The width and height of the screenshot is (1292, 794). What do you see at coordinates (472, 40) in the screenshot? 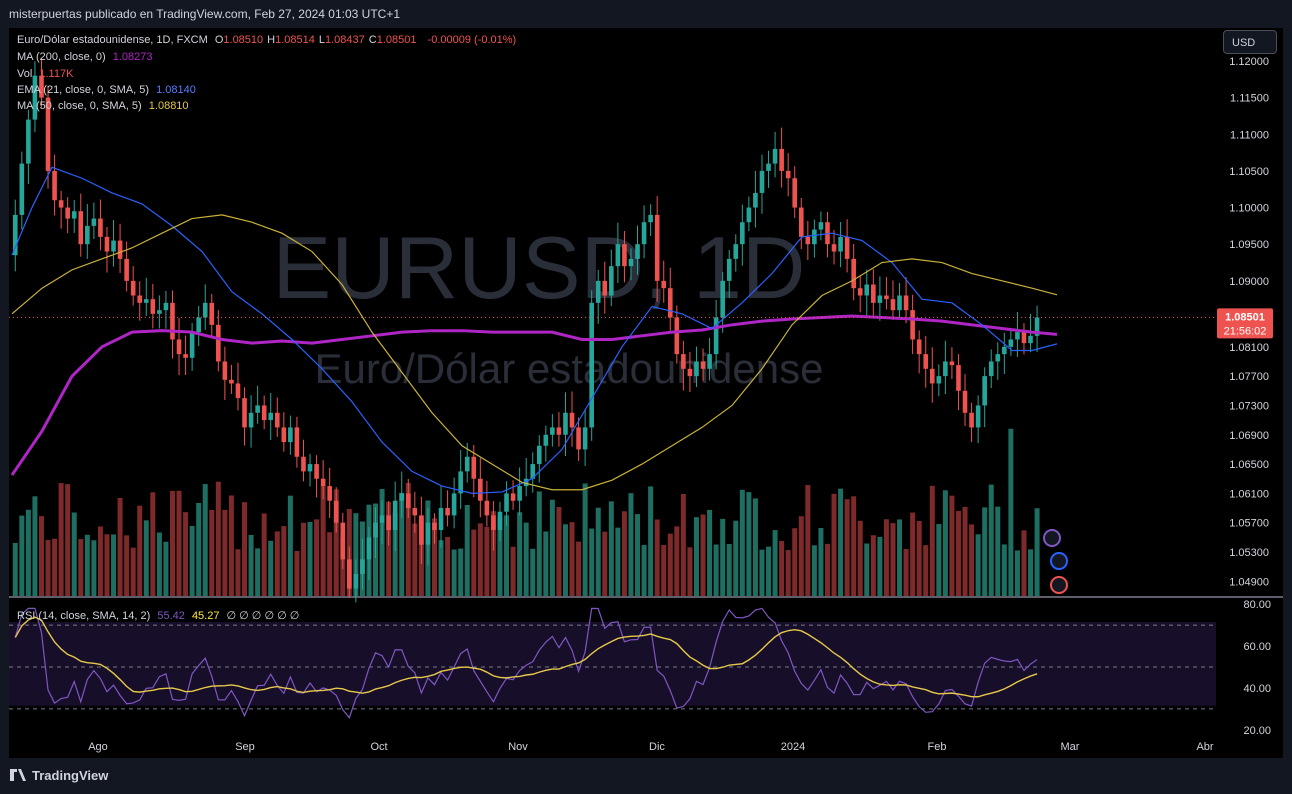
I see `legend-change: -0.00009 (-0.01%)` at bounding box center [472, 40].